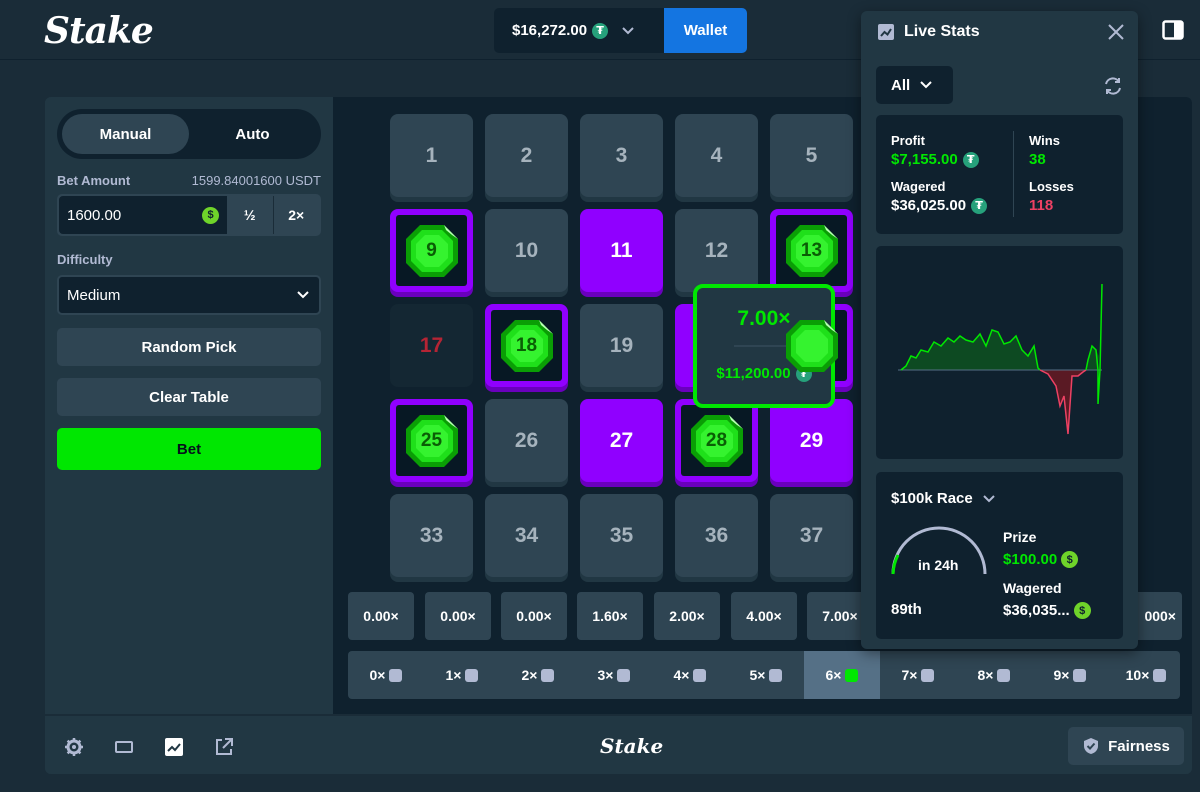 The width and height of the screenshot is (1200, 792). I want to click on tile-number: 19, so click(621, 345).